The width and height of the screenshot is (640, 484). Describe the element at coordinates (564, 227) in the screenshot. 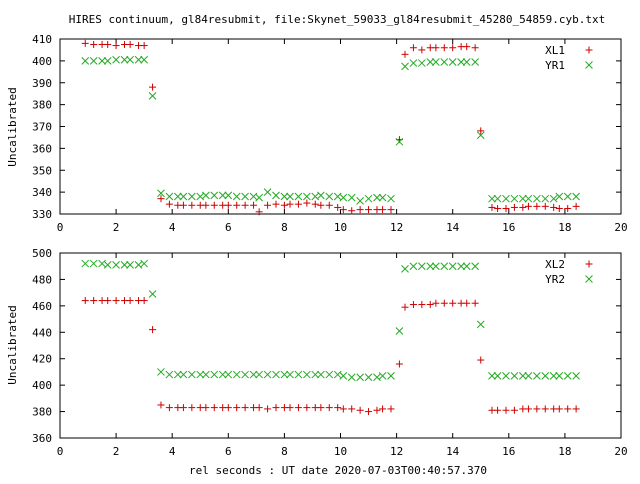

I see `x-tick-label: 18` at that location.